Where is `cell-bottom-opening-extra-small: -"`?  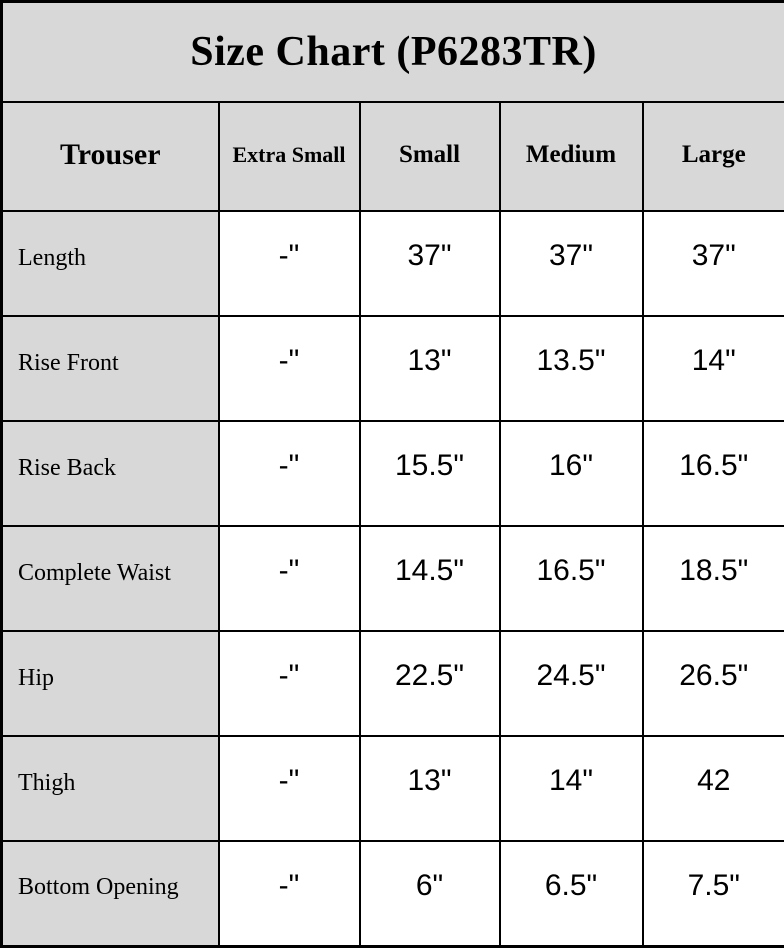 cell-bottom-opening-extra-small: -" is located at coordinates (289, 893).